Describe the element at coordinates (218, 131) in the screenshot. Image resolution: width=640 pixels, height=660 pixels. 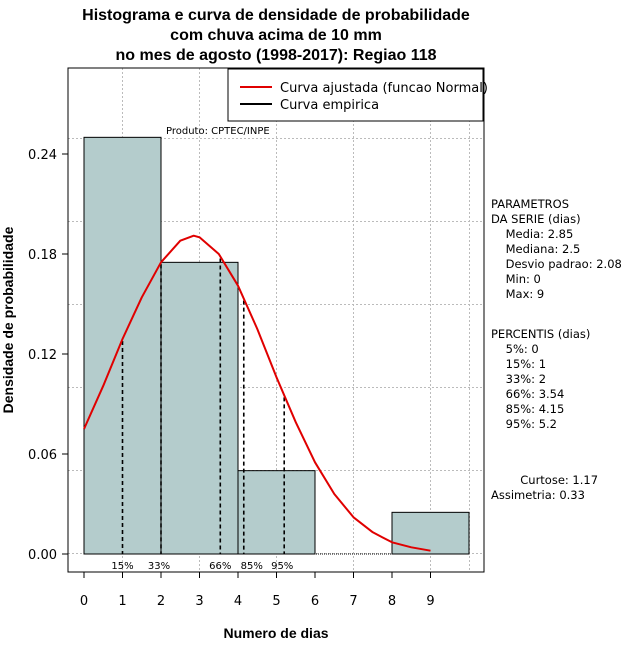
I see `credit-label: Produto: CPTEC/INPE` at that location.